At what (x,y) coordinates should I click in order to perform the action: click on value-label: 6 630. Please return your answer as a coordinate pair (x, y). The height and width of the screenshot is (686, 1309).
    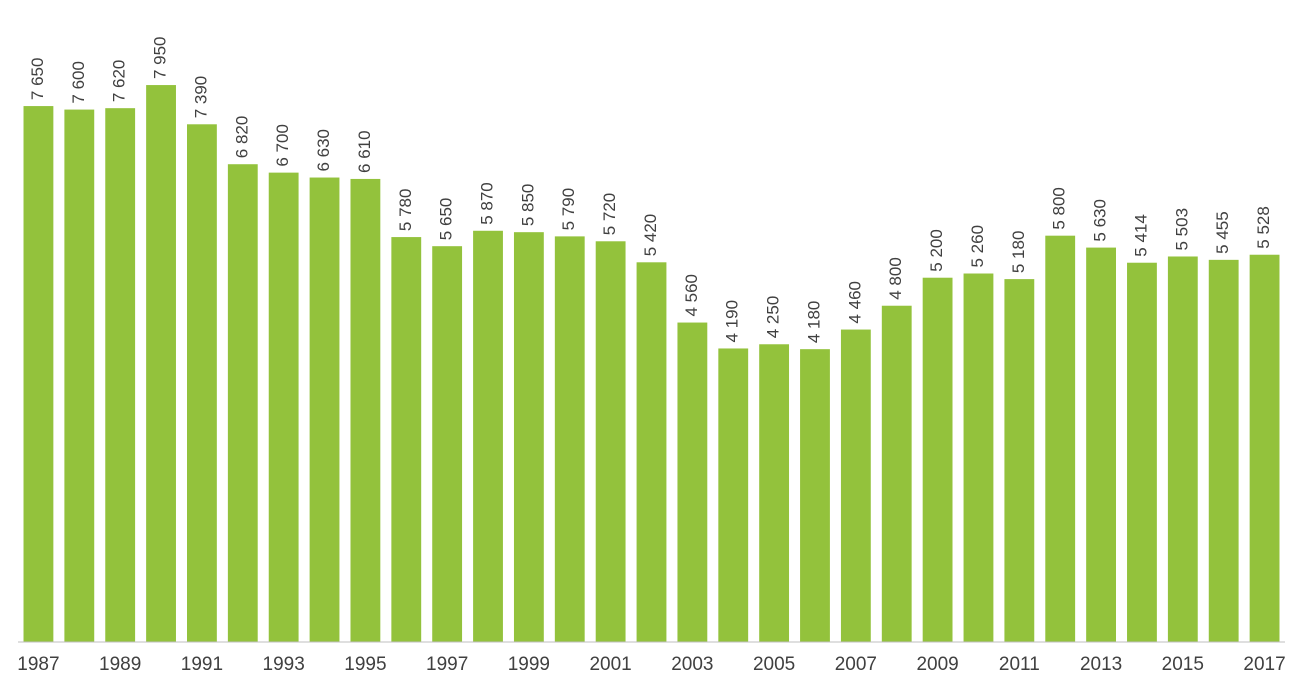
    Looking at the image, I should click on (323, 150).